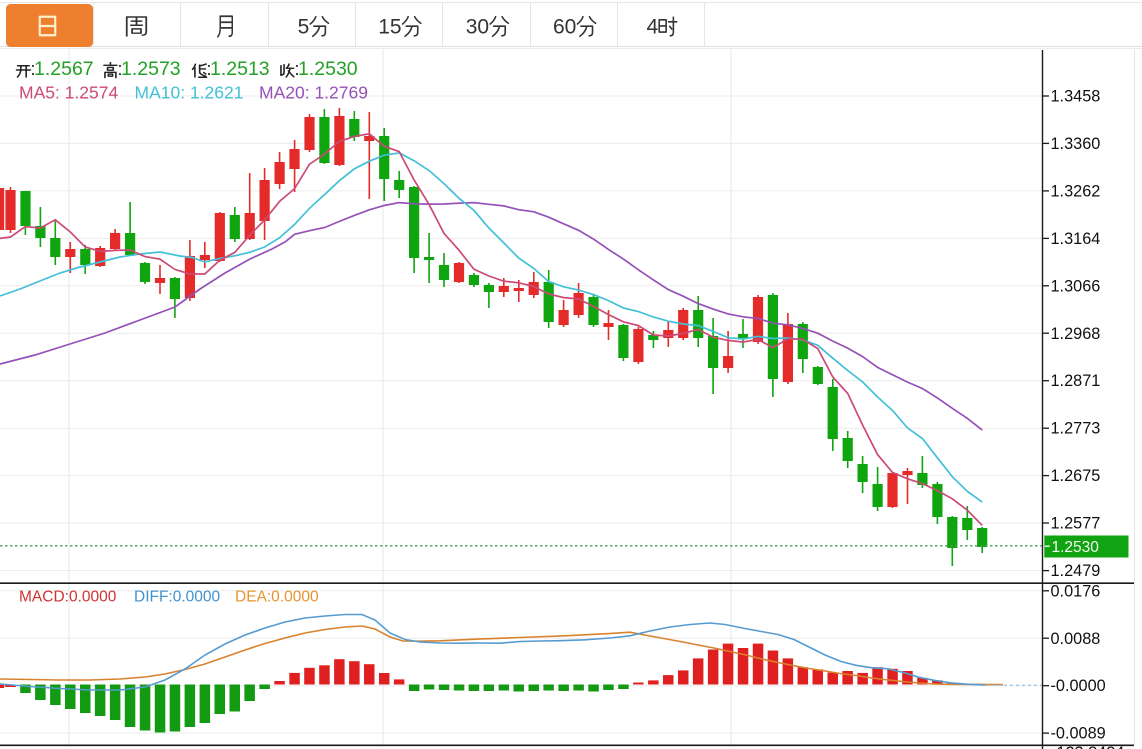  I want to click on svg-text: DEA:0.0000, so click(277, 597).